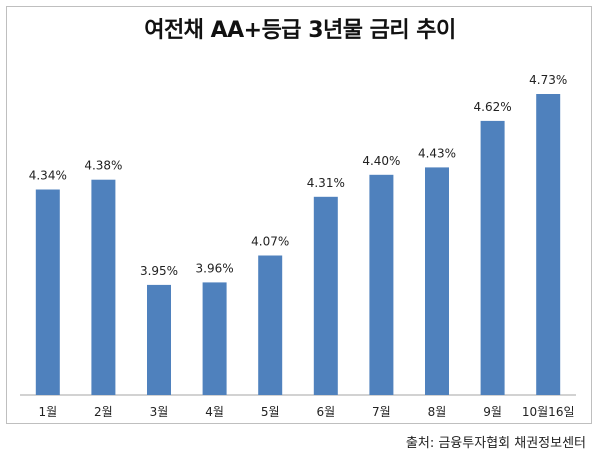  What do you see at coordinates (215, 268) in the screenshot?
I see `data-label-4: 3.96%` at bounding box center [215, 268].